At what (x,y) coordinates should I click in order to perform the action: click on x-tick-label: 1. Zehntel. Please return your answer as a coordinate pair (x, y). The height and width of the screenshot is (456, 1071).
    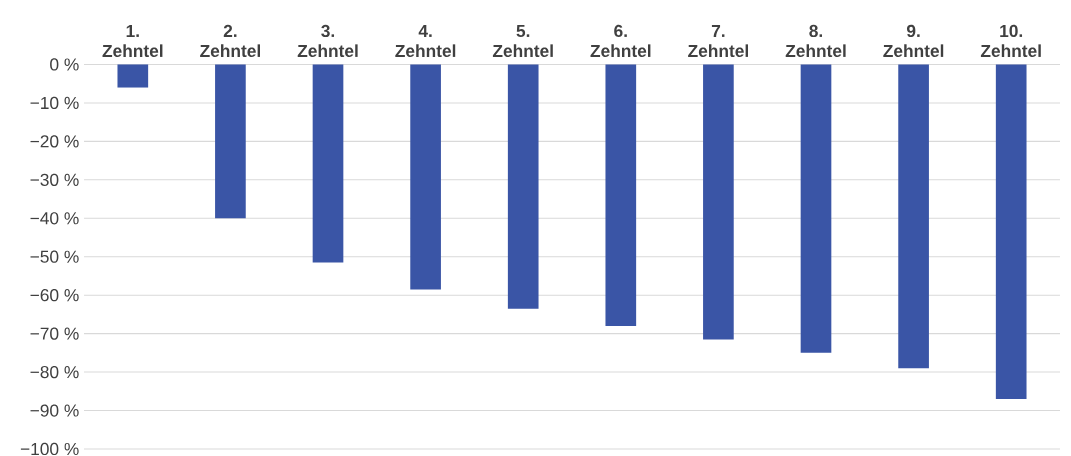
    Looking at the image, I should click on (132, 41).